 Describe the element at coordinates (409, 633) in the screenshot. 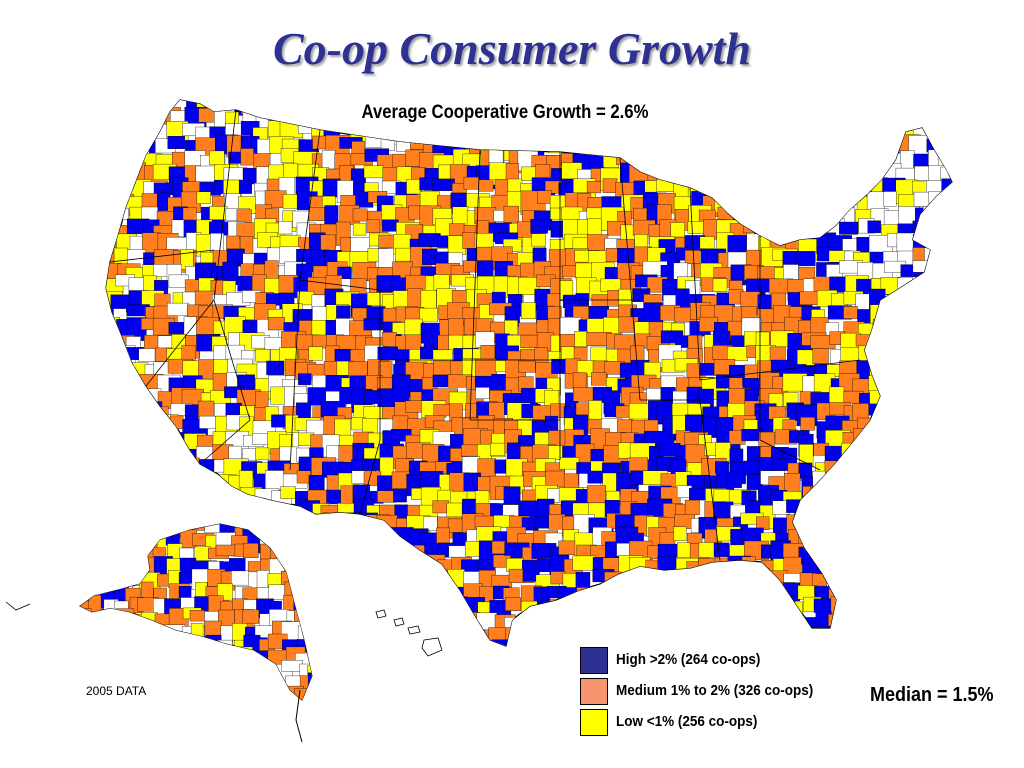

I see `hawaii-map` at that location.